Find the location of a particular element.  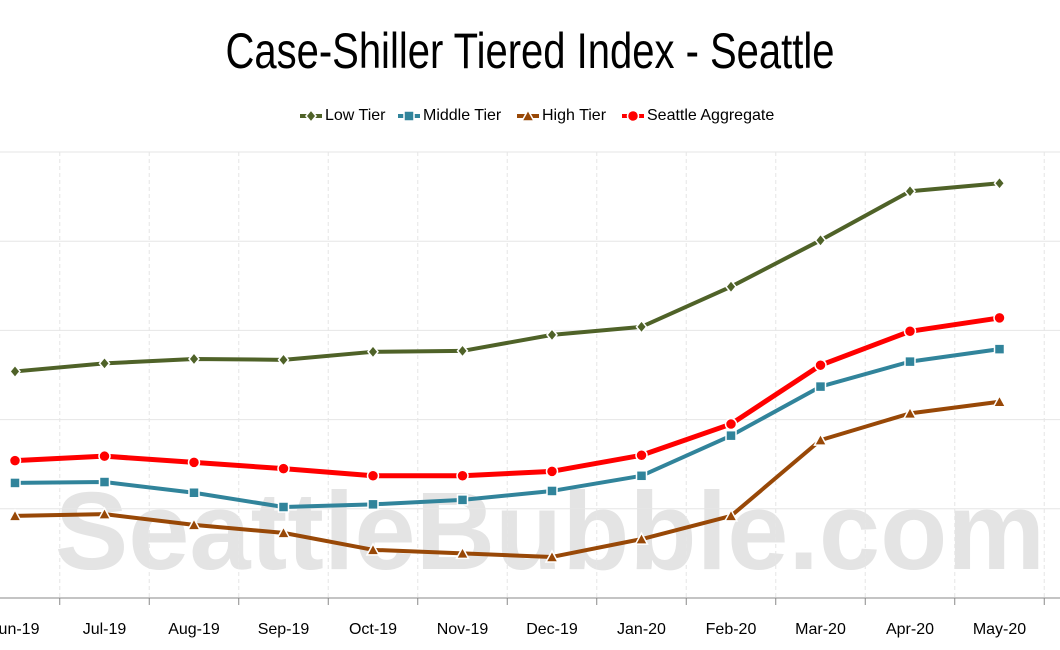

legend-label: High Tier is located at coordinates (574, 115).